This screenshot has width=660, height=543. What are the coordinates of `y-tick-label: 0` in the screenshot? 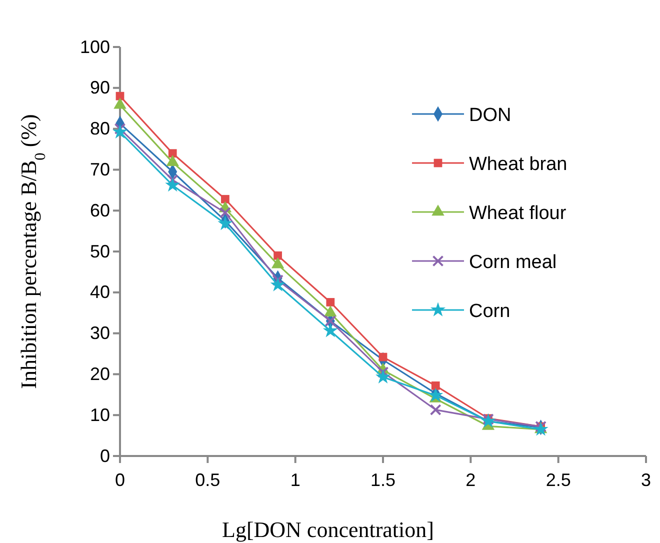 It's located at (105, 456).